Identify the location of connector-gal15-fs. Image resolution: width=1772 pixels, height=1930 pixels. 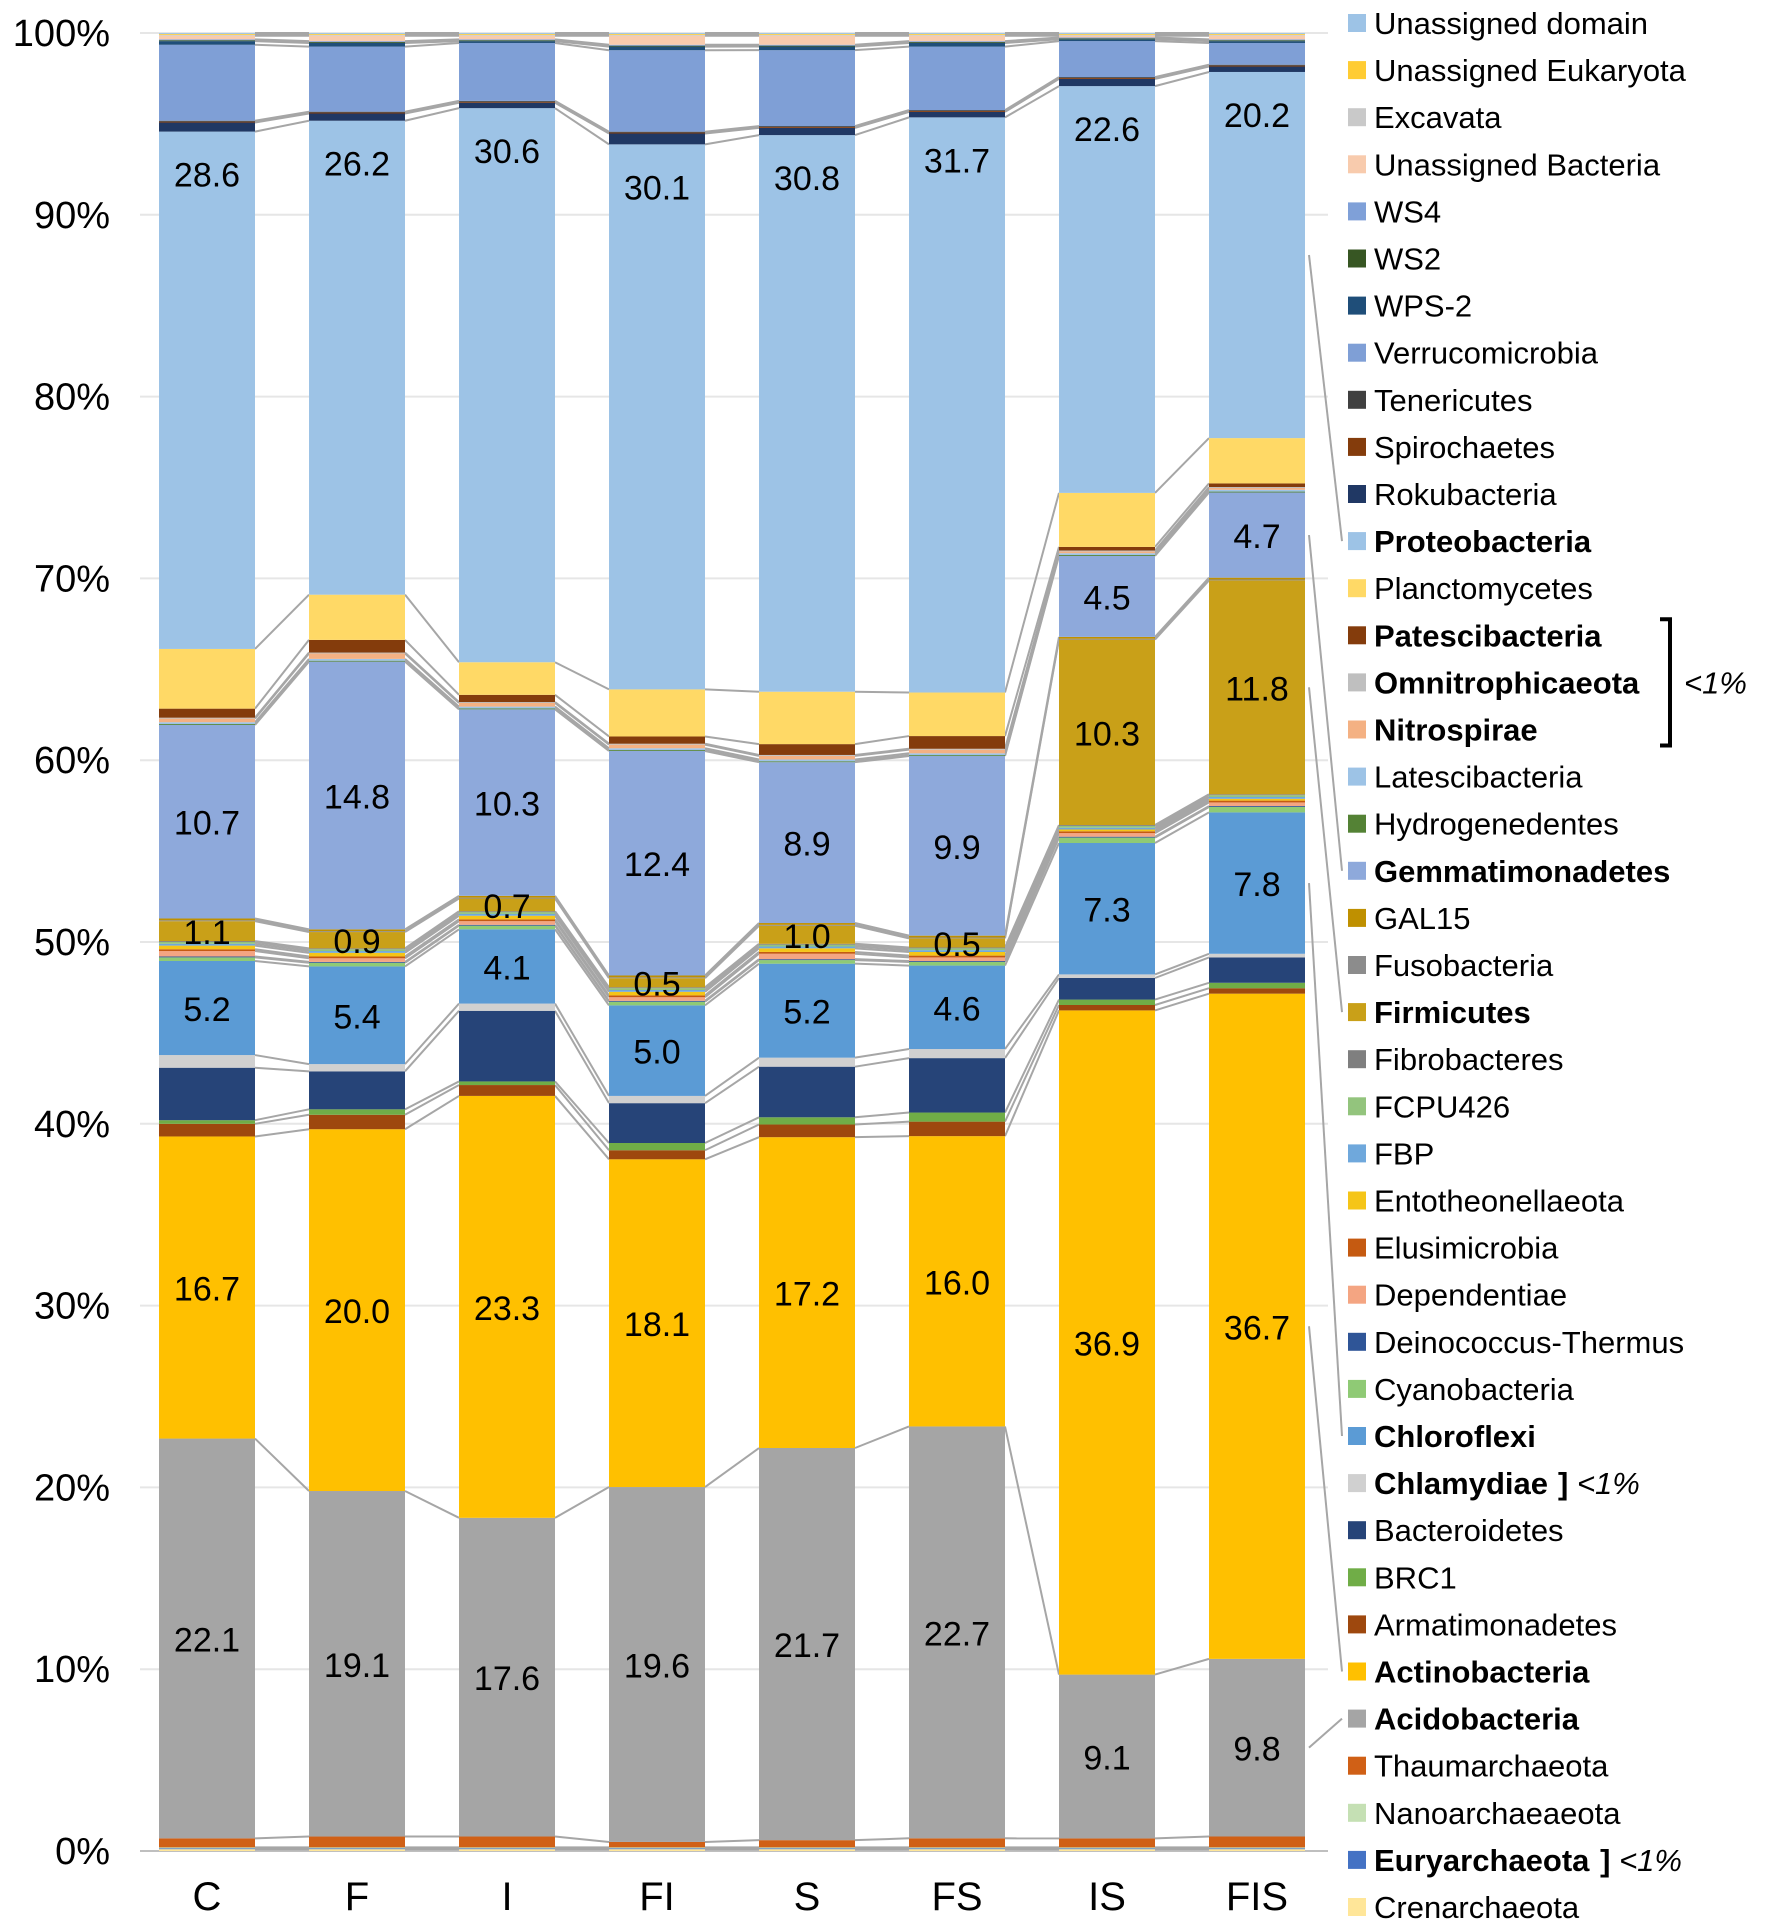
(1032, 786).